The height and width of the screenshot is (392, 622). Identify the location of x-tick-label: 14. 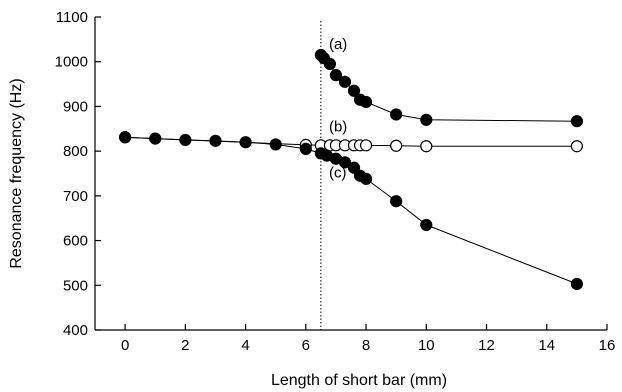
(546, 345).